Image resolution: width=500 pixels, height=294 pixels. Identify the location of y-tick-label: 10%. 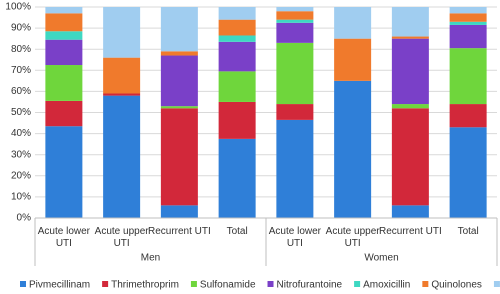
(21, 197).